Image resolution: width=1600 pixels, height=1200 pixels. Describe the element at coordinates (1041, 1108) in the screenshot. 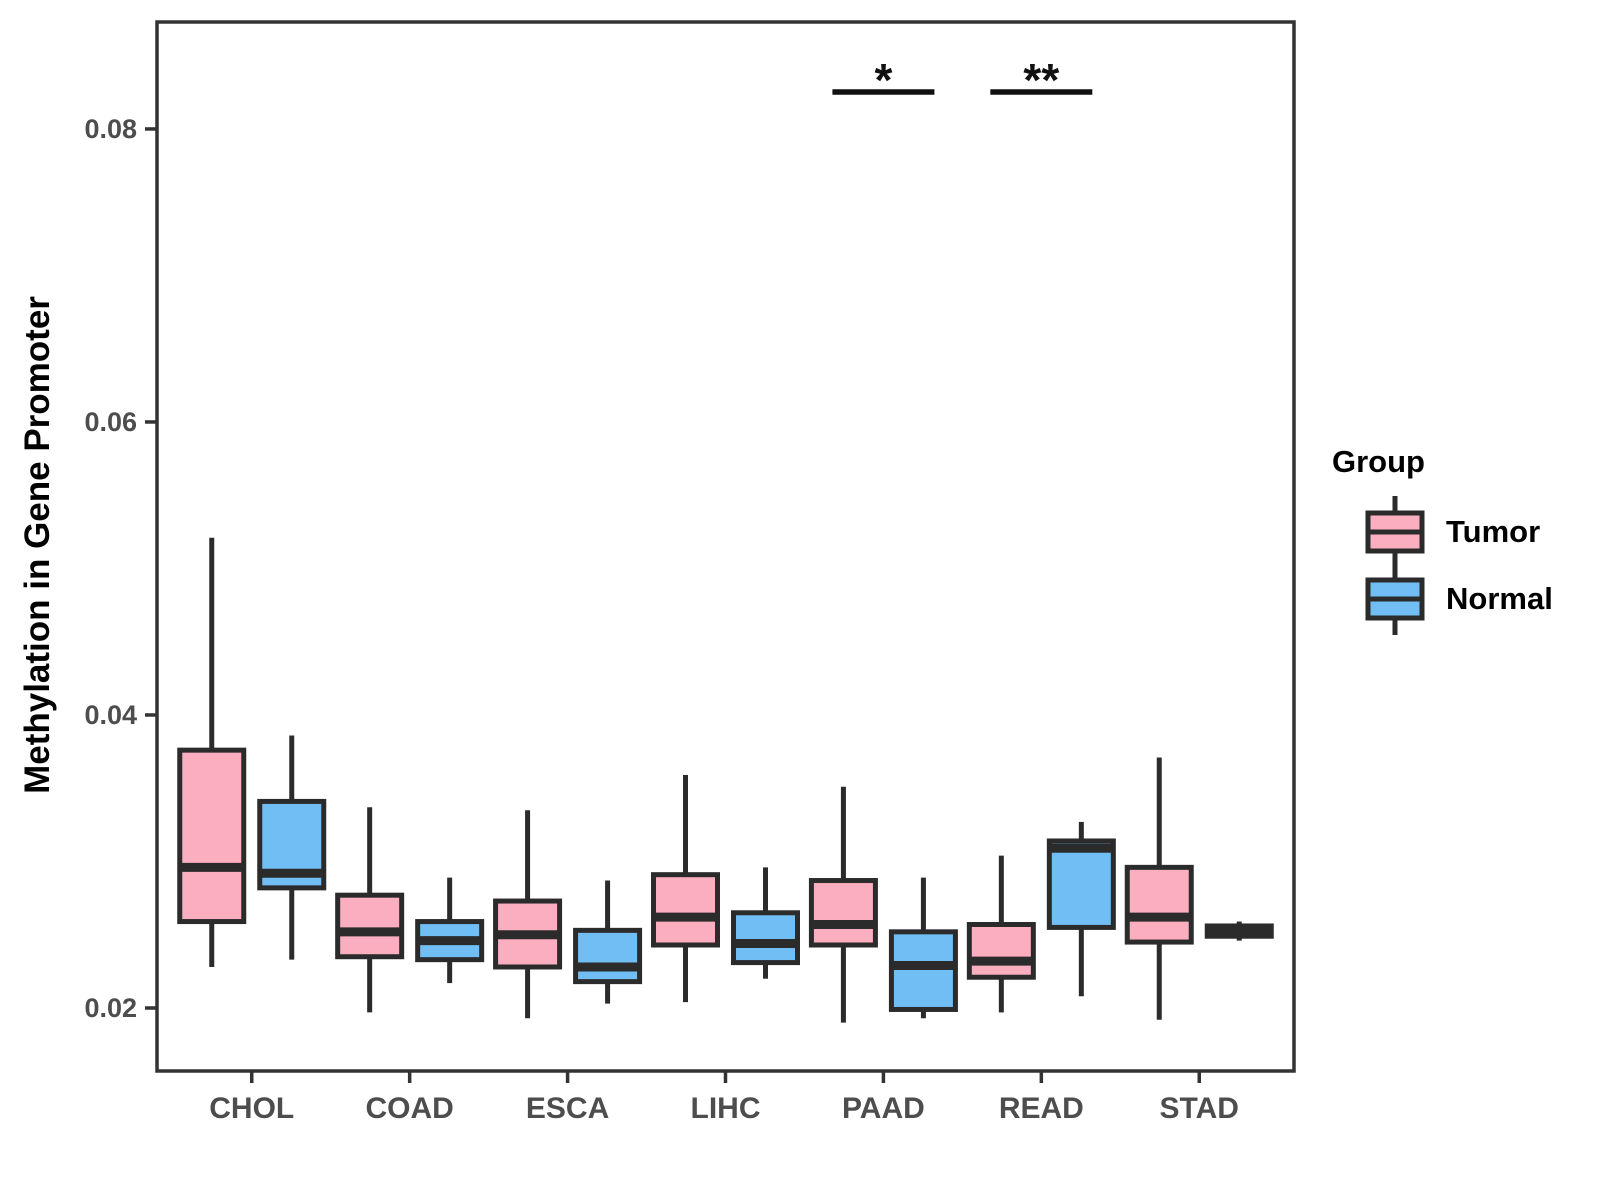

I see `x-tick-label-read: READ` at that location.